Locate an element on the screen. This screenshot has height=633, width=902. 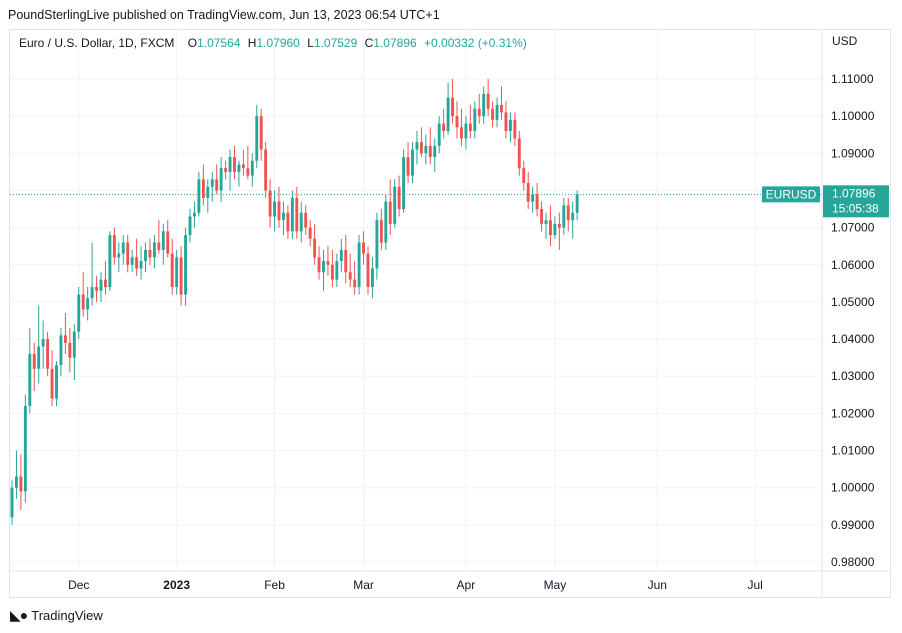
price-tick-label: 0.98000 is located at coordinates (853, 562).